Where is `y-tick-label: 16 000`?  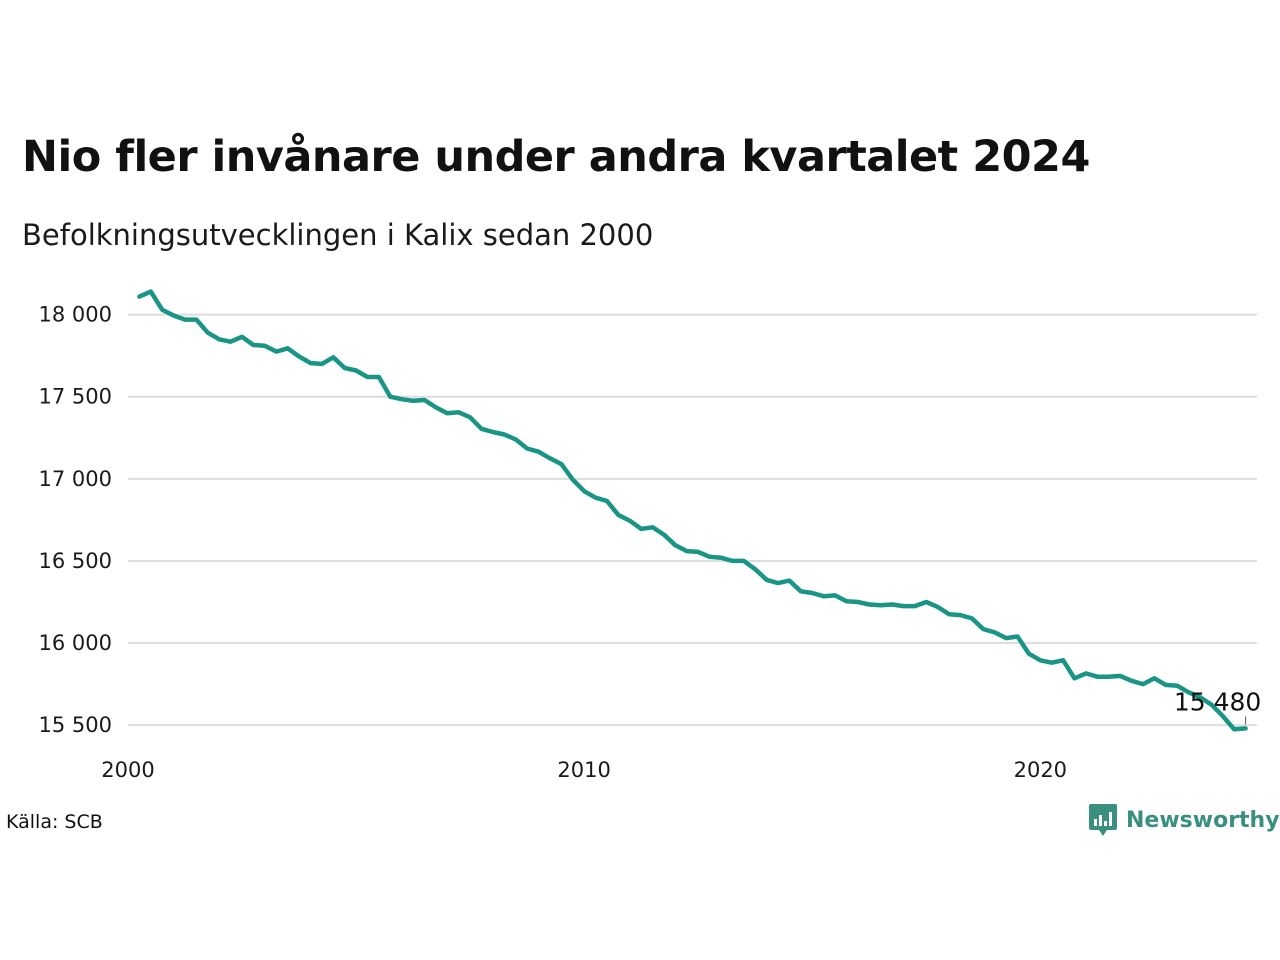
y-tick-label: 16 000 is located at coordinates (75, 643).